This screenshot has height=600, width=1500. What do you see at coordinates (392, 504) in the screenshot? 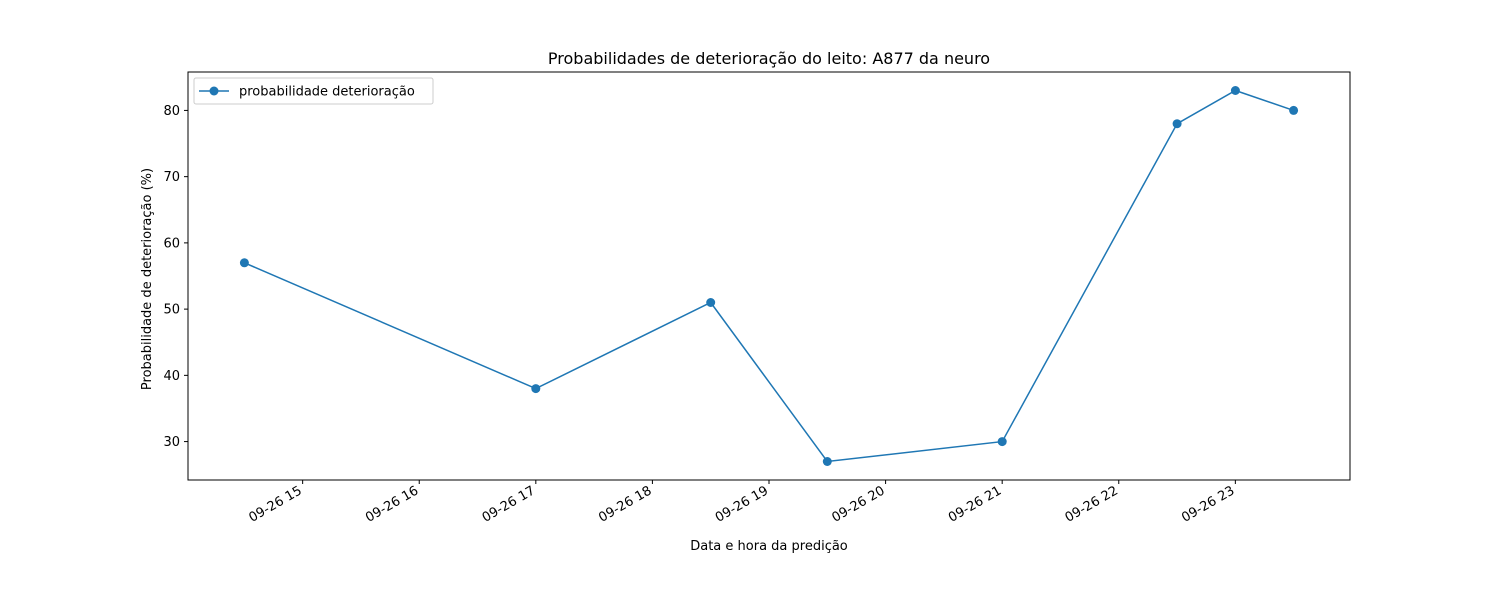
I see `x-tick-label: 09-26 16` at bounding box center [392, 504].